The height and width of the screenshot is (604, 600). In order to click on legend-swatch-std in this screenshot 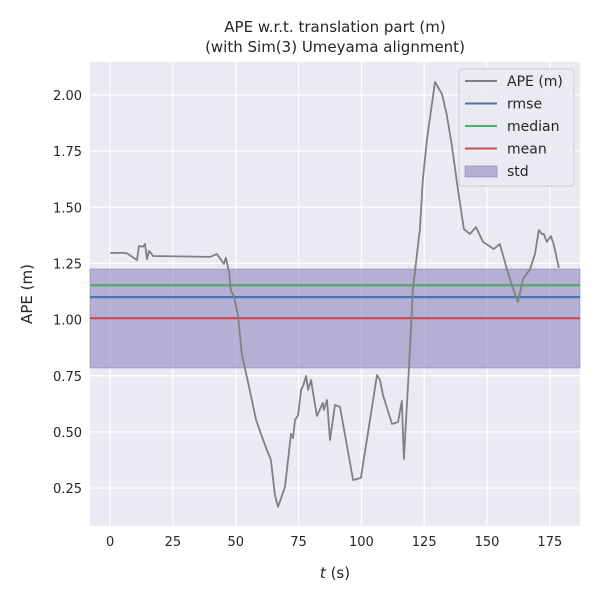, I will do `click(481, 171)`.